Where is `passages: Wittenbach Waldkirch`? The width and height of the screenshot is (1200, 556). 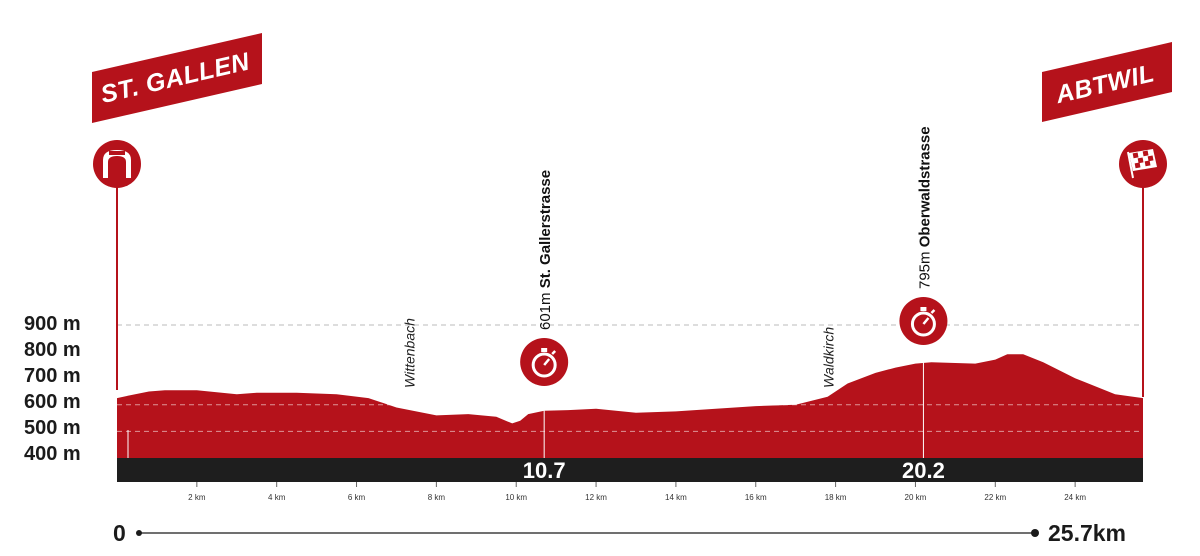
passages: Wittenbach Waldkirch is located at coordinates (618, 353).